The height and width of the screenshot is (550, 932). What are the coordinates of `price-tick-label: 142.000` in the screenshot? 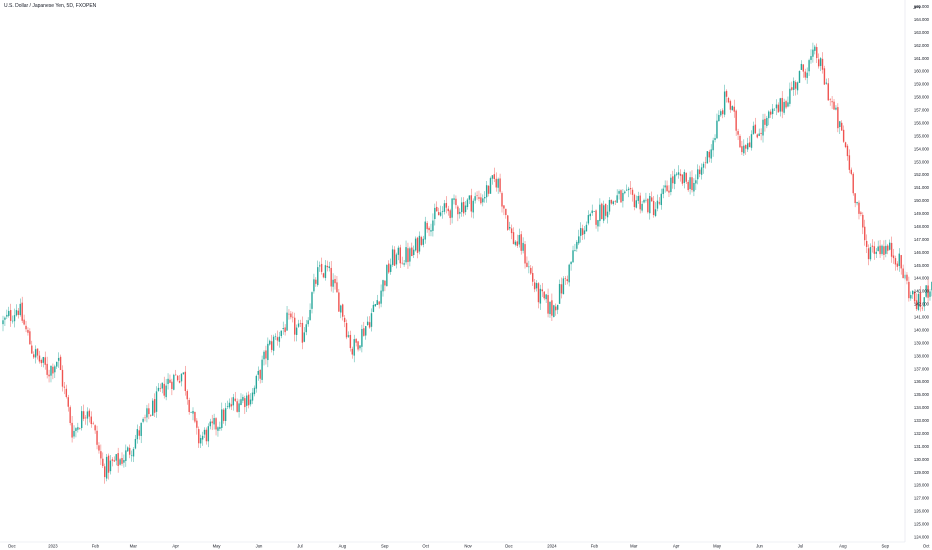 It's located at (922, 304).